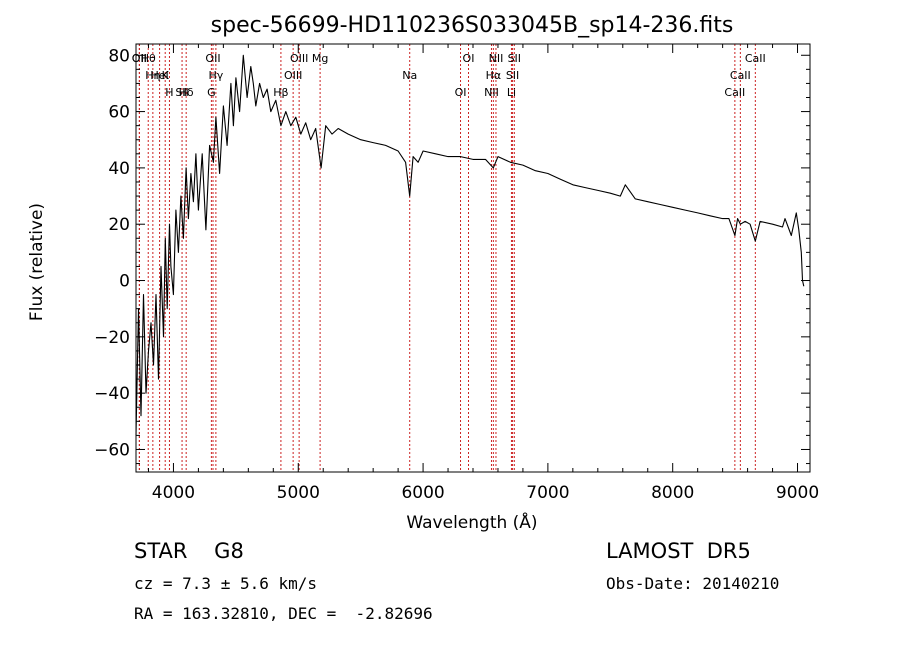 The image size is (900, 649). What do you see at coordinates (797, 493) in the screenshot?
I see `x-tick-label: 9000` at bounding box center [797, 493].